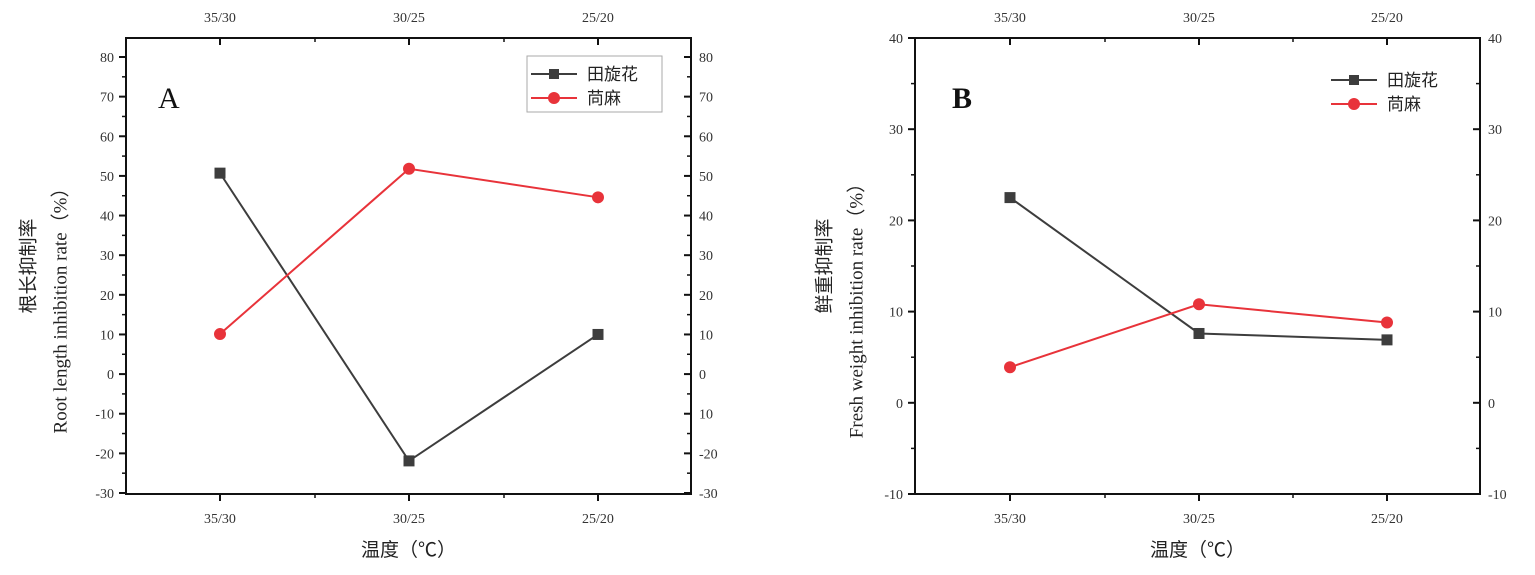 The image size is (1535, 575). What do you see at coordinates (107, 137) in the screenshot?
I see `y-tick-label-left: 60` at bounding box center [107, 137].